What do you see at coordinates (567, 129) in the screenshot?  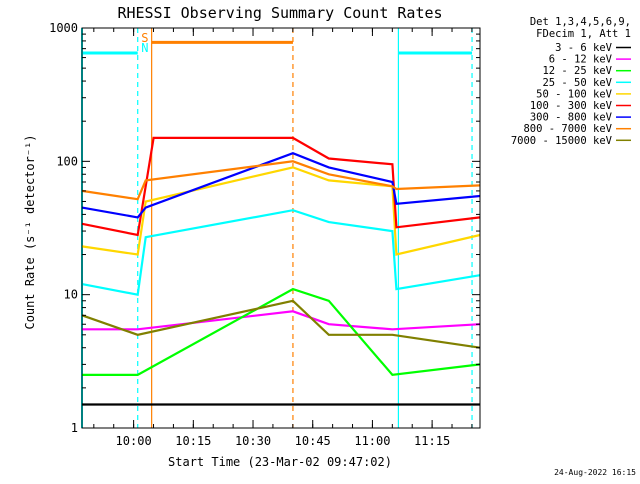 I see `legend-entry-label: 800 - 7000 keV` at bounding box center [567, 129].